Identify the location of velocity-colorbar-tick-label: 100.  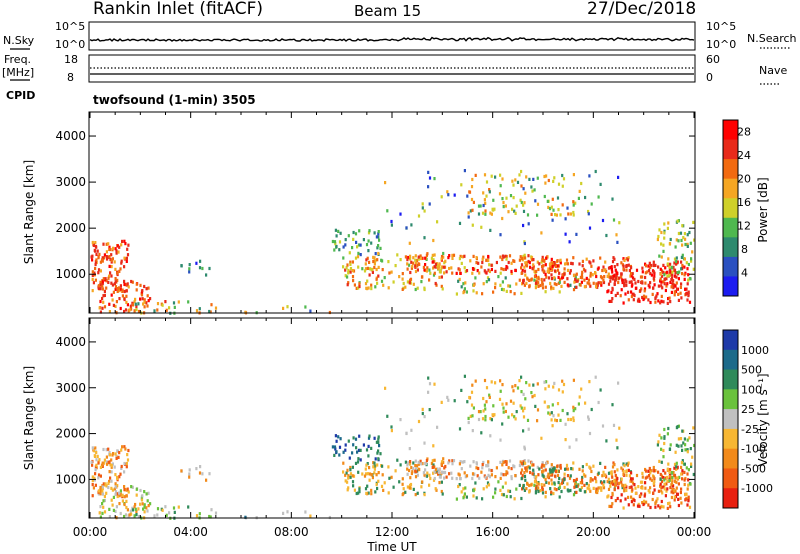
(751, 389).